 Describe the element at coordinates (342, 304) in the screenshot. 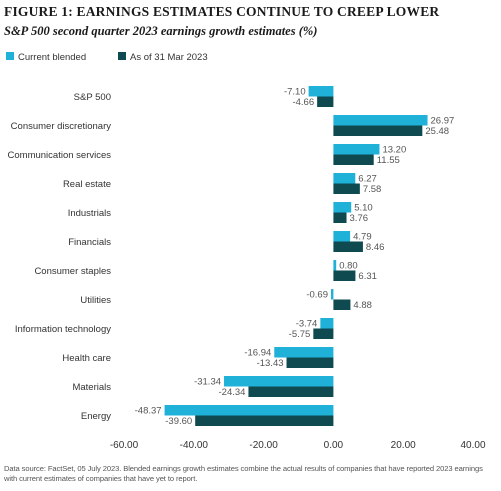

I see `bar-utilities-mar` at that location.